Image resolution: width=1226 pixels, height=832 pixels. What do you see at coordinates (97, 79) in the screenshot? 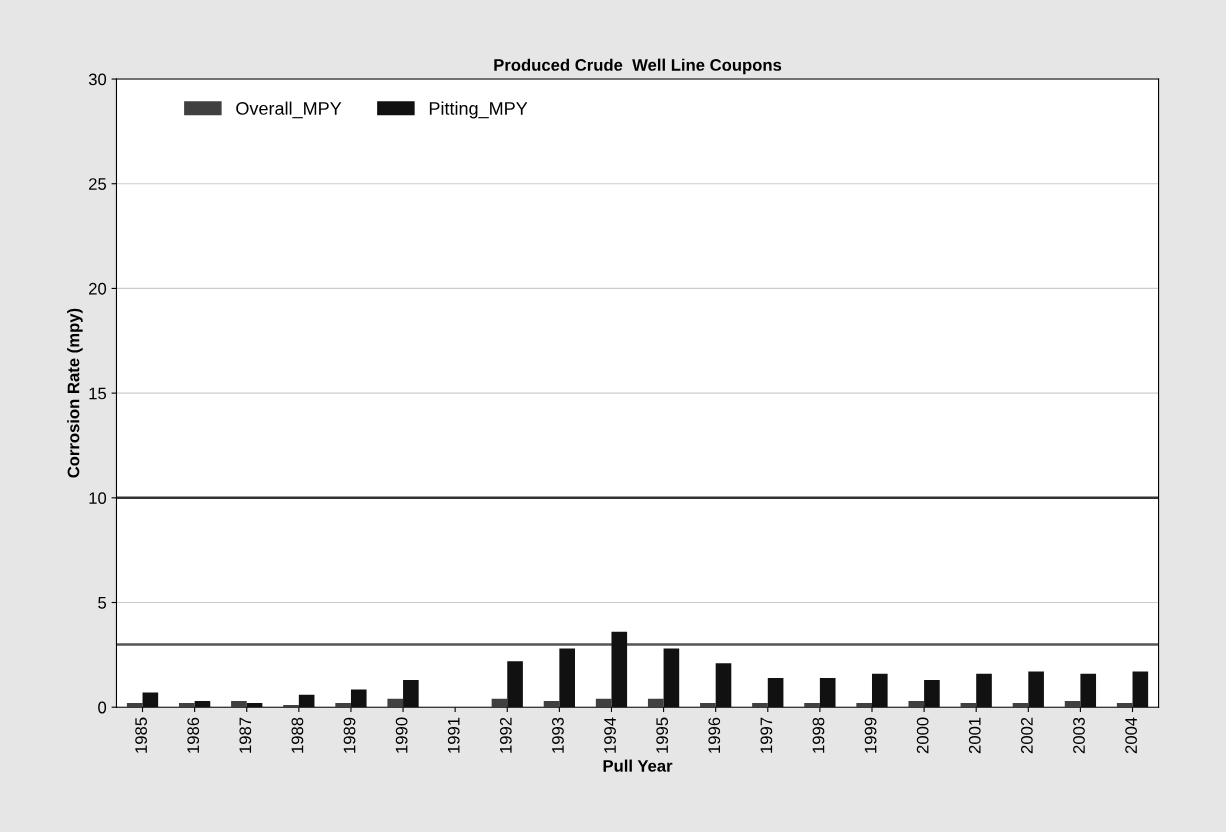
I see `y-tick-label: 30` at bounding box center [97, 79].